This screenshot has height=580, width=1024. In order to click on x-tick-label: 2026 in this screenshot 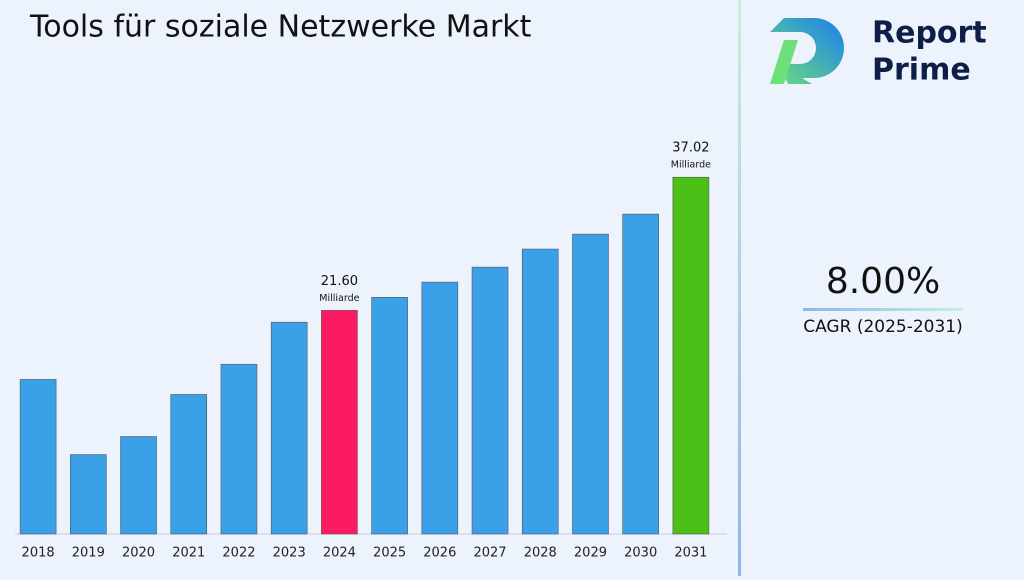, I will do `click(439, 553)`.